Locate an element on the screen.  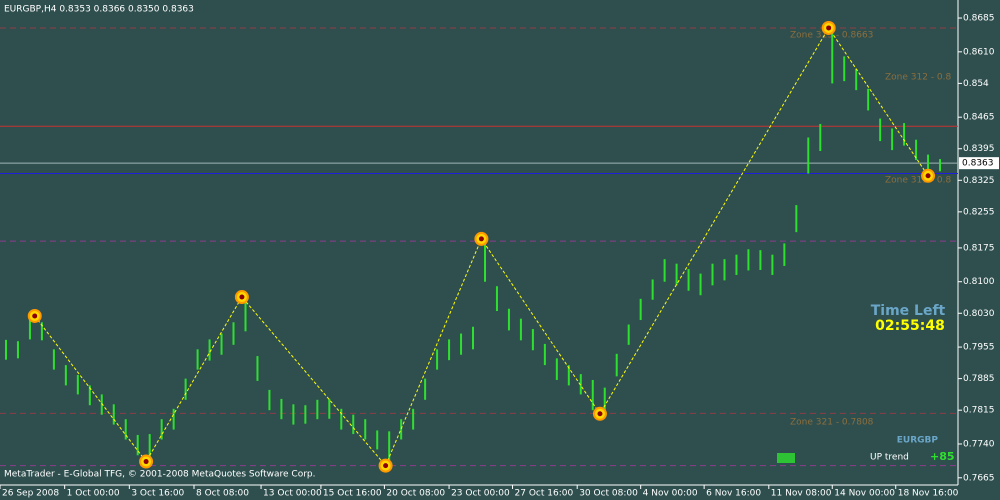
y-tick-label: 0.8030 is located at coordinates (979, 314).